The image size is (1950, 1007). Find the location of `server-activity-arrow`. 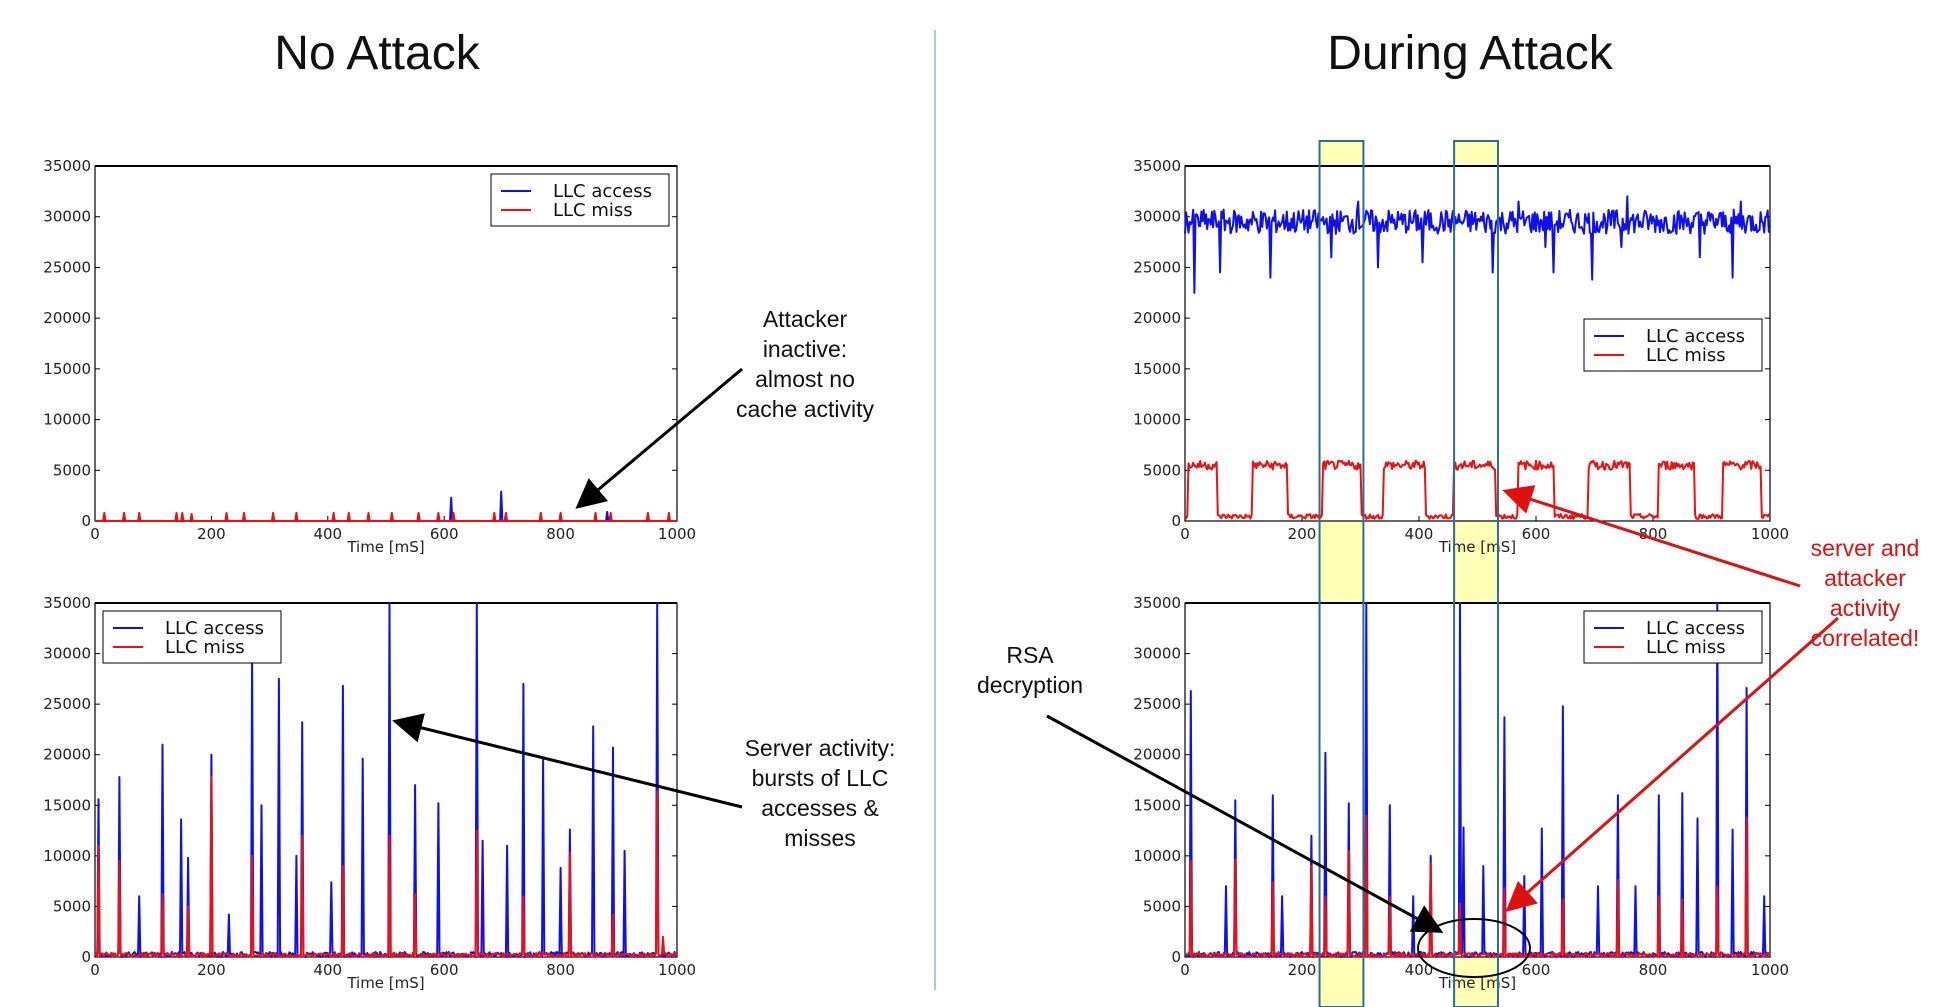

server-activity-arrow is located at coordinates (567, 761).